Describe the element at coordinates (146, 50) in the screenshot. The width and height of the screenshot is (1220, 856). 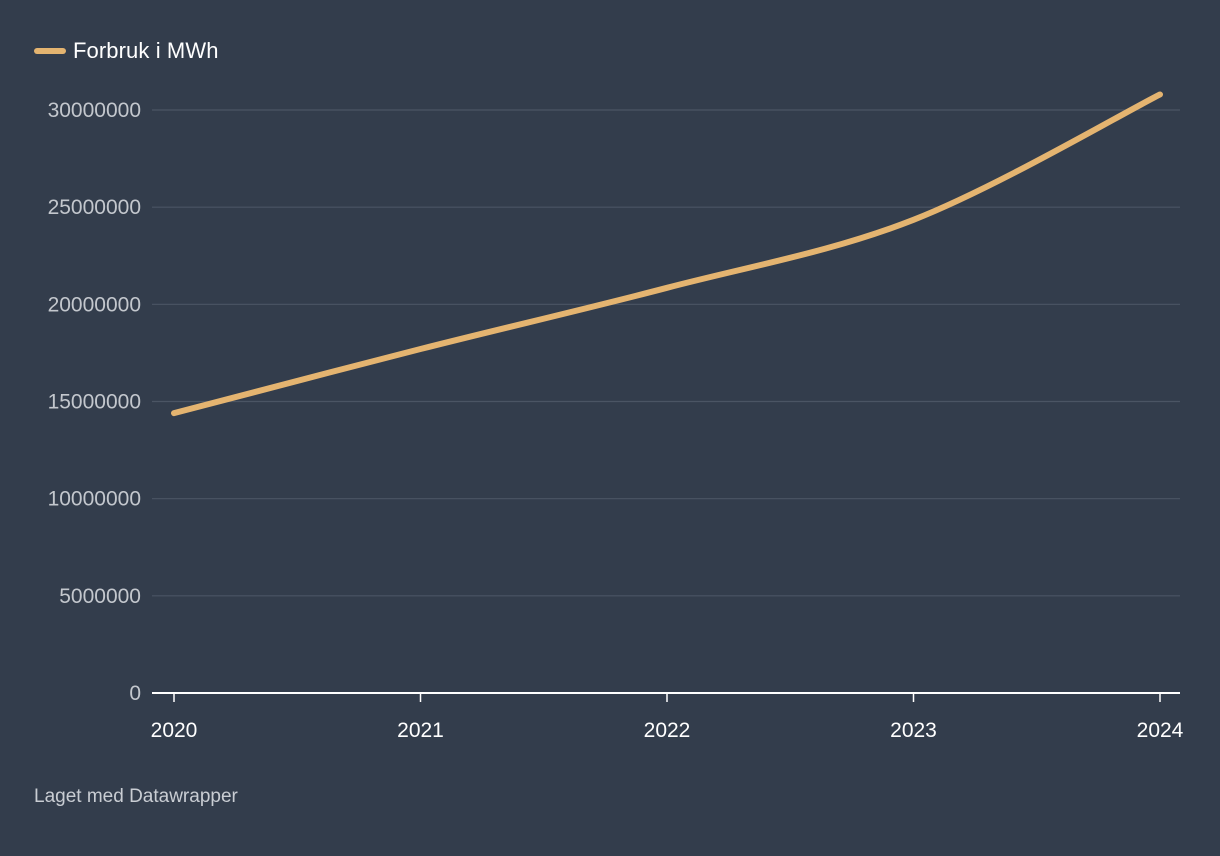
I see `legend-label: Forbruk i MWh` at that location.